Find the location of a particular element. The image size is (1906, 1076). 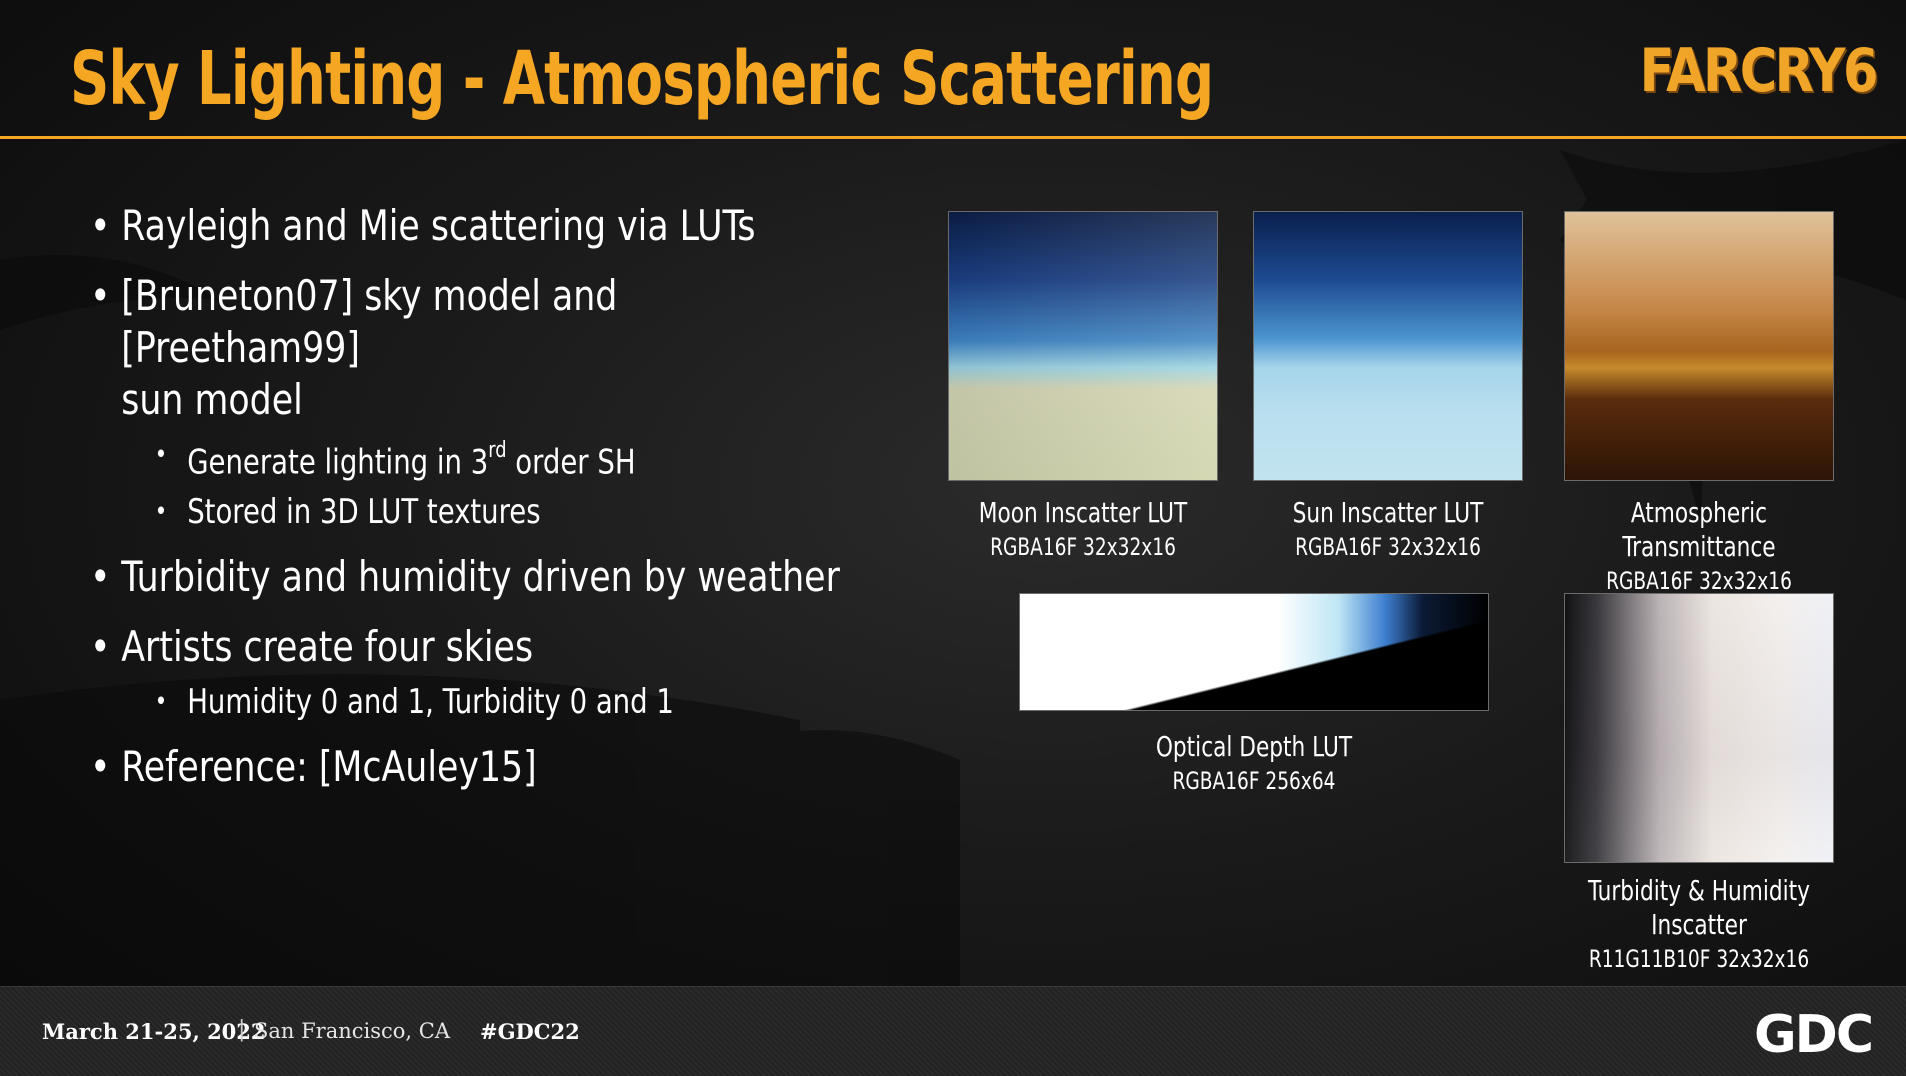

optical-depth-lut-image is located at coordinates (1254, 652).